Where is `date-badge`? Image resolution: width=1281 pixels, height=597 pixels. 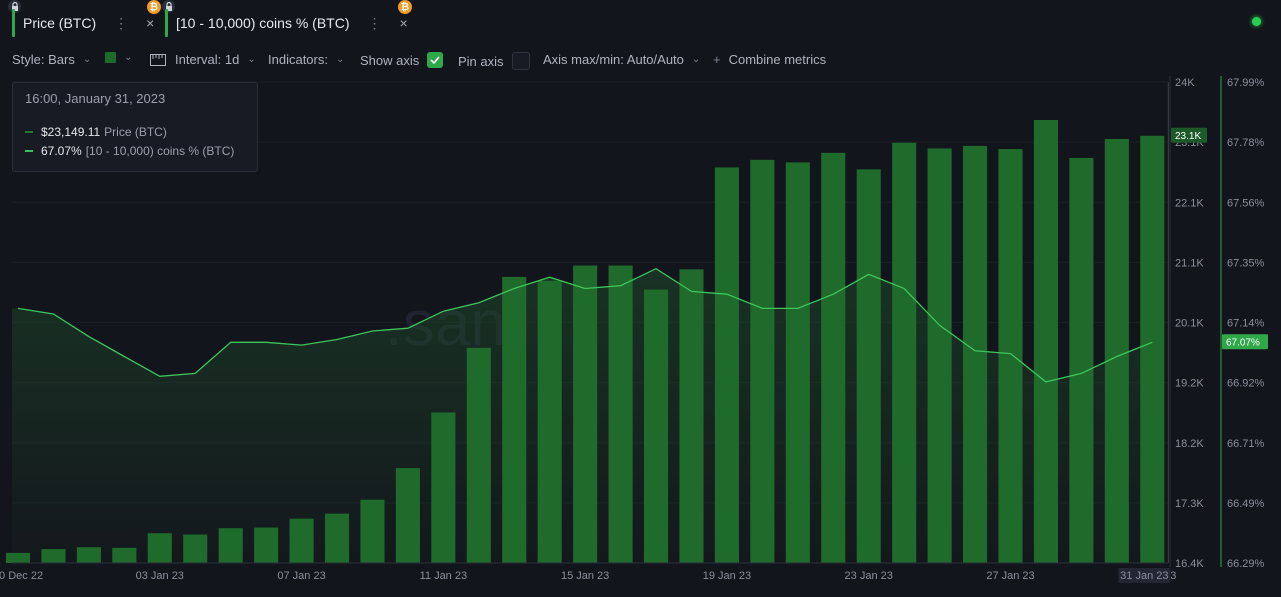
date-badge is located at coordinates (1144, 575).